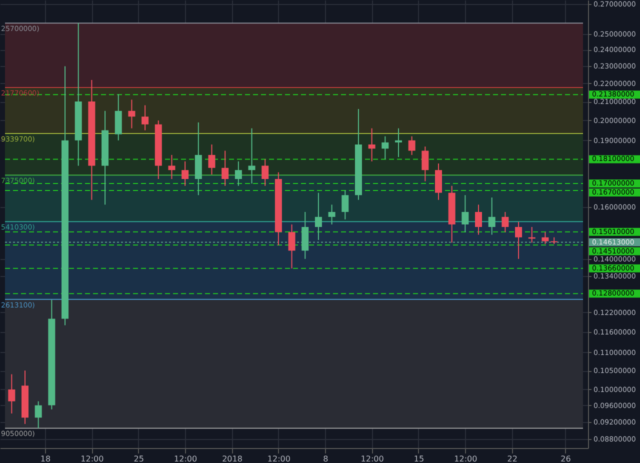  I want to click on x-tick-label: 18, so click(45, 458).